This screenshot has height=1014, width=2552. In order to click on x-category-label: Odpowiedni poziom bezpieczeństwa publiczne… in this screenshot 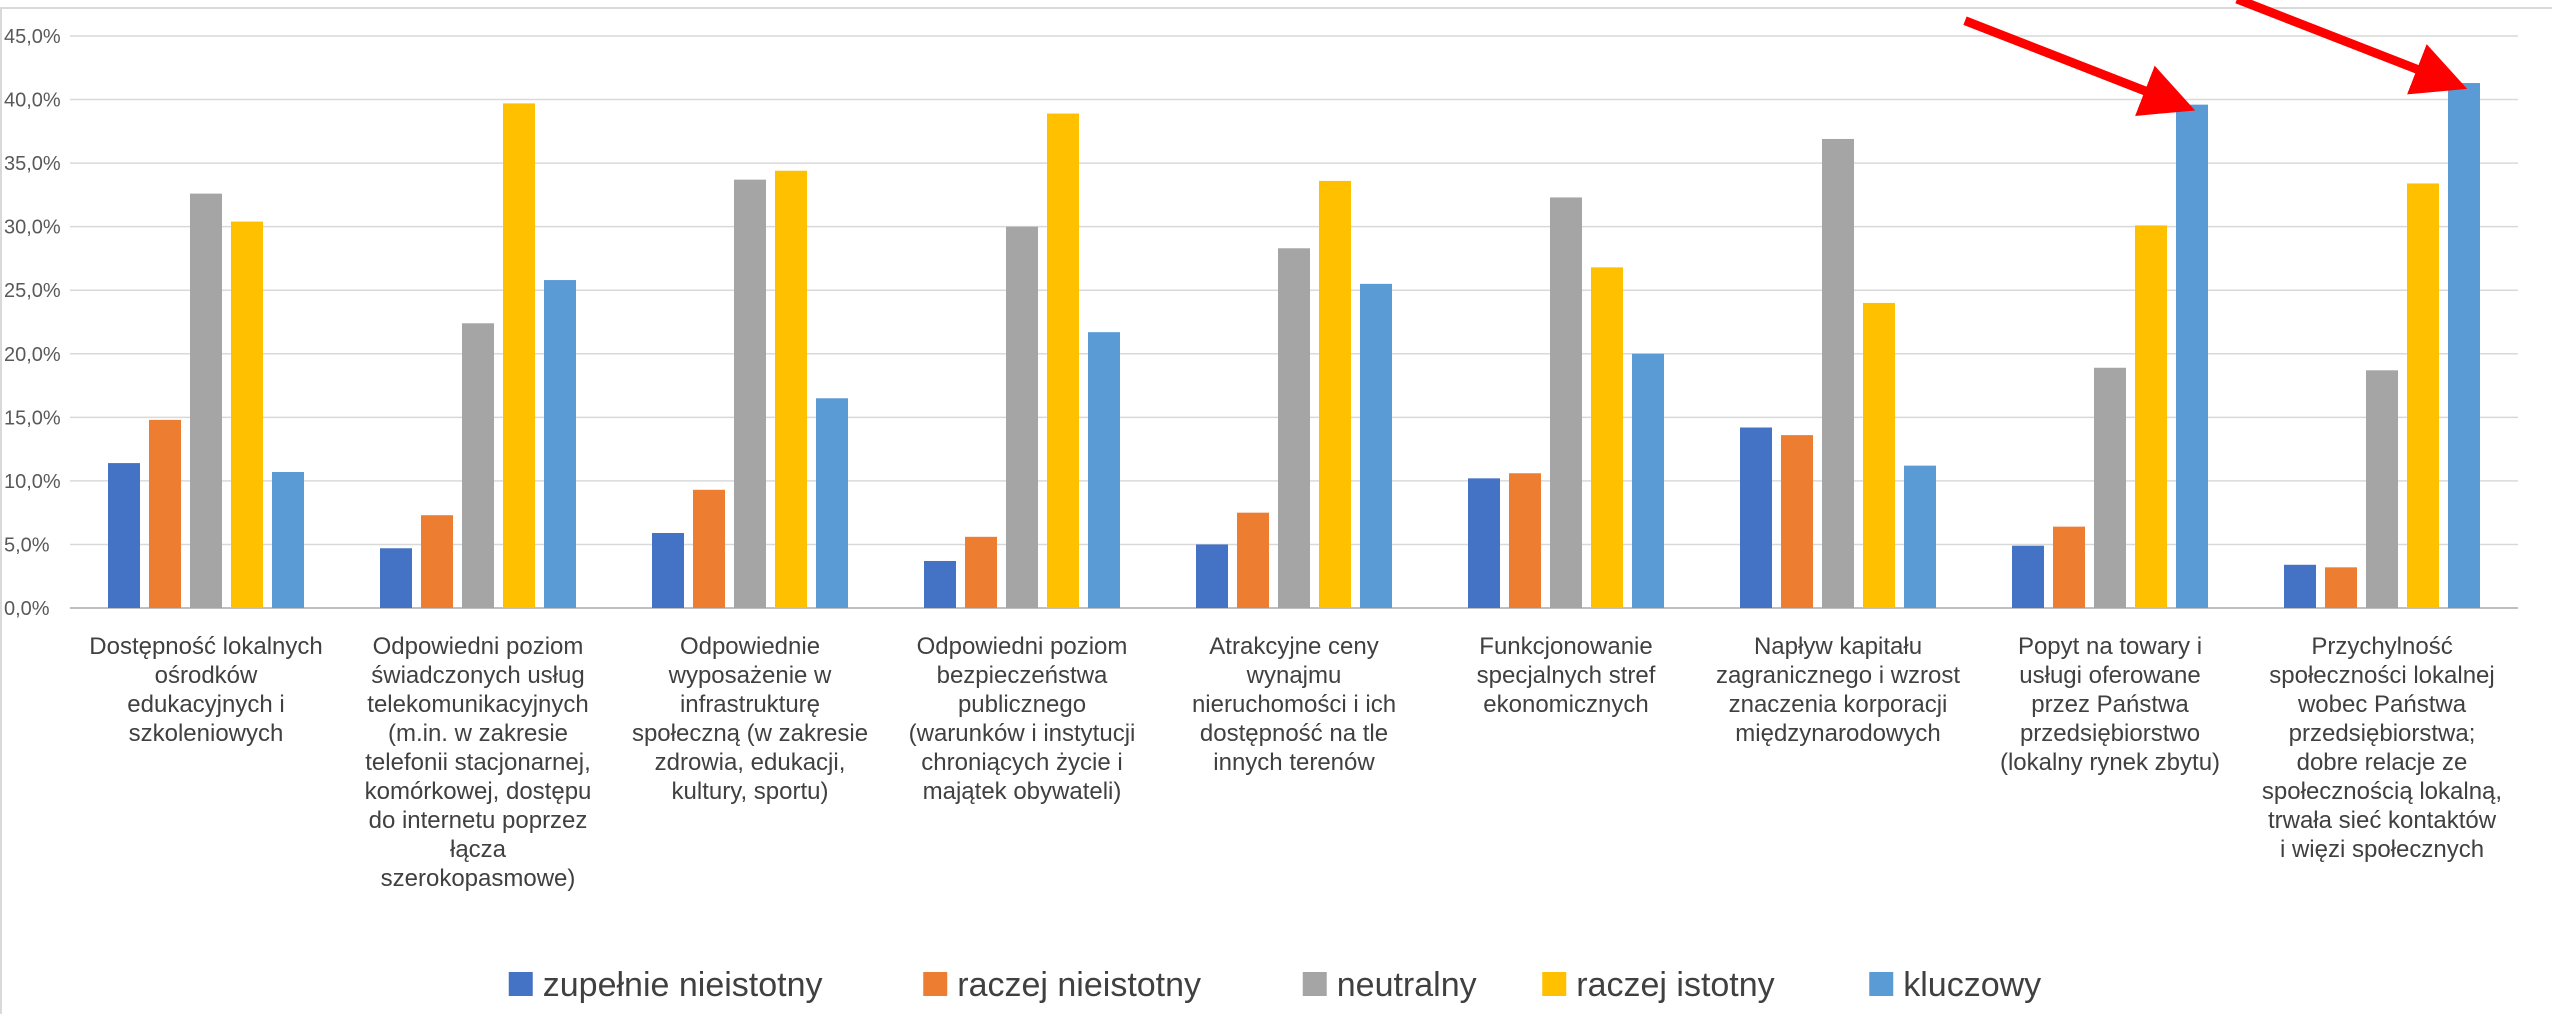, I will do `click(1022, 719)`.